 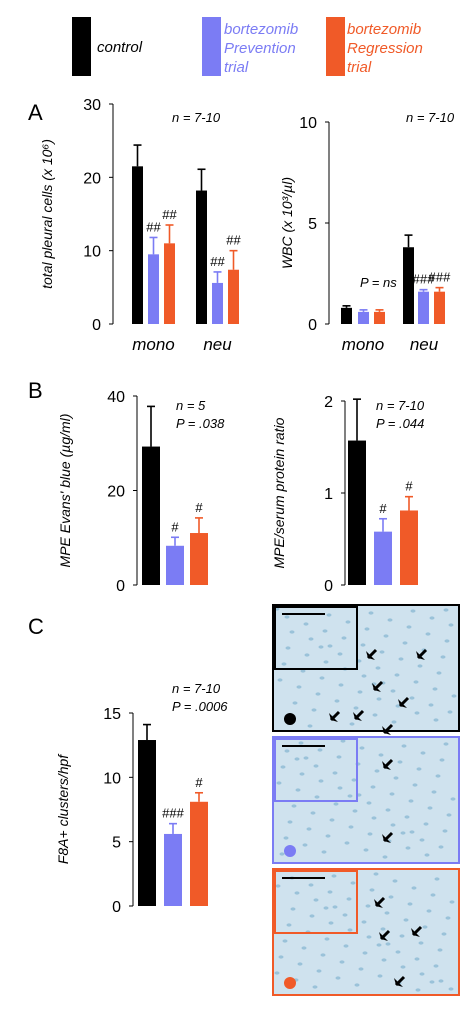 I want to click on y-axis-title: WBC (x 10³/µl), so click(x=287, y=223).